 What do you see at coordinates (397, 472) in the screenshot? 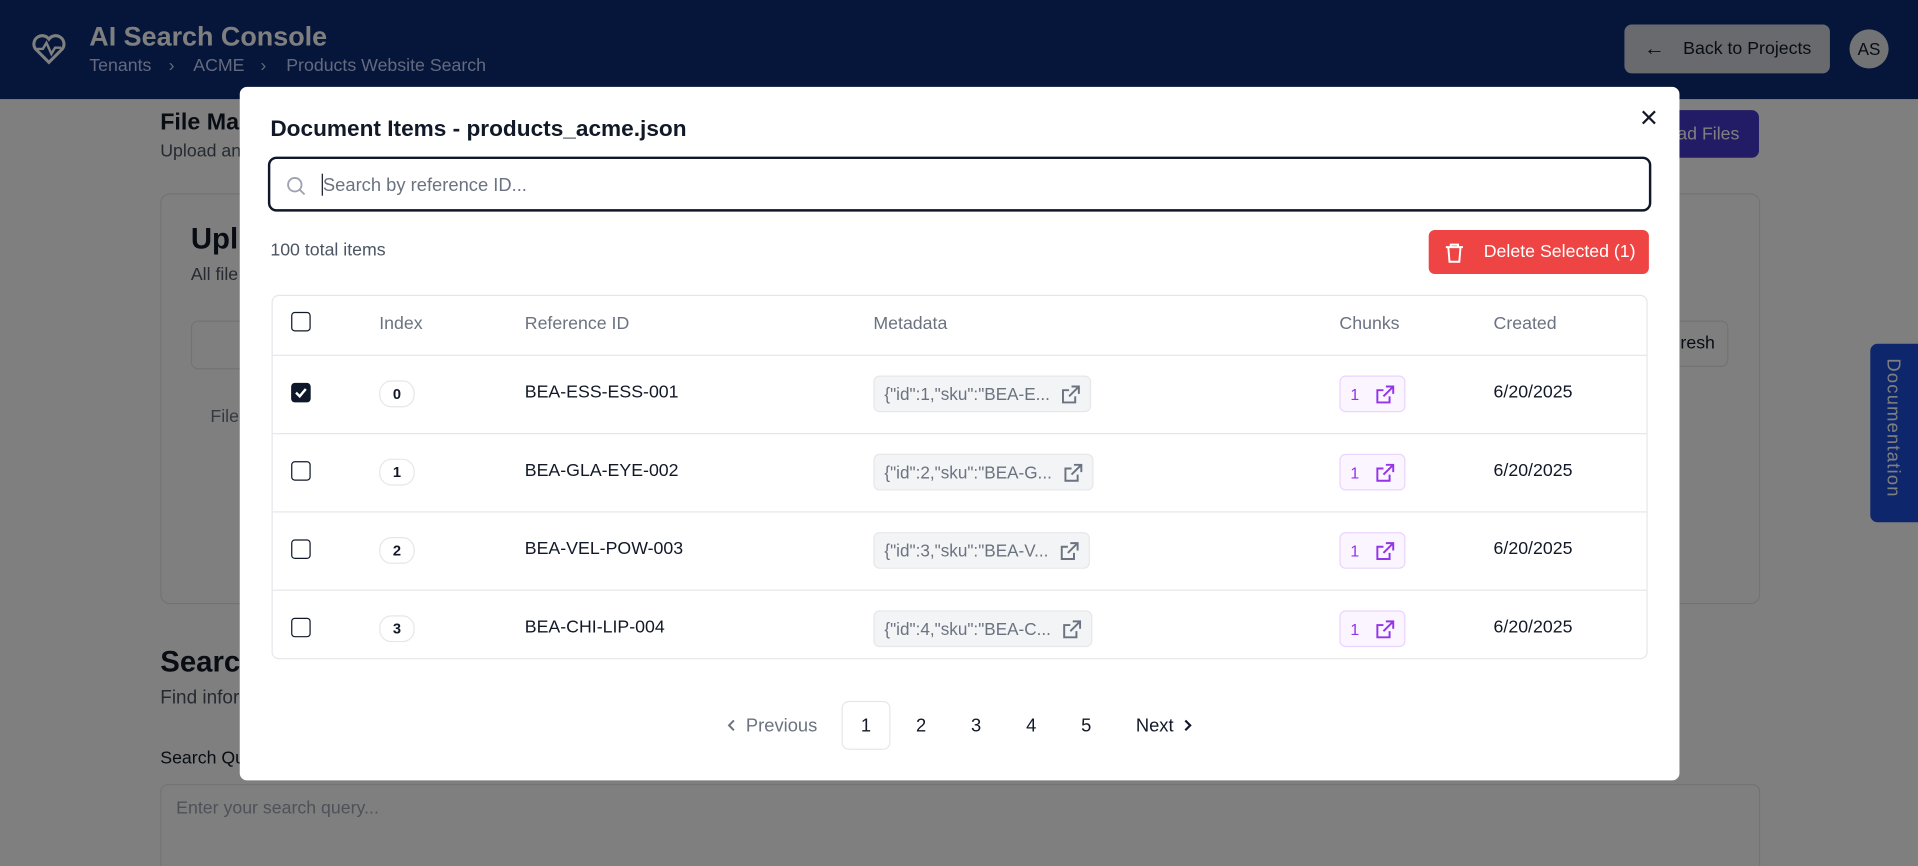
I see `index-badge: 1` at bounding box center [397, 472].